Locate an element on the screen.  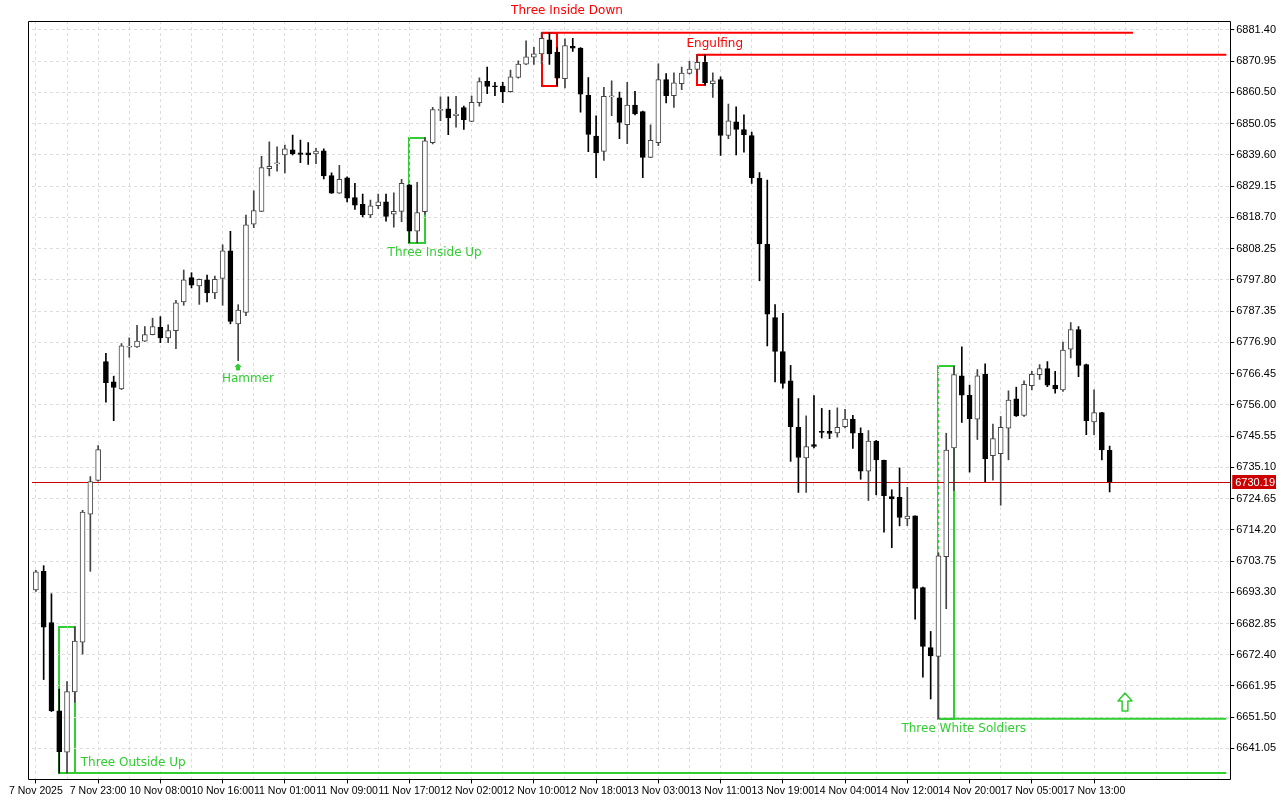
x-tick-label: 12 Nov 10:00 is located at coordinates (534, 789).